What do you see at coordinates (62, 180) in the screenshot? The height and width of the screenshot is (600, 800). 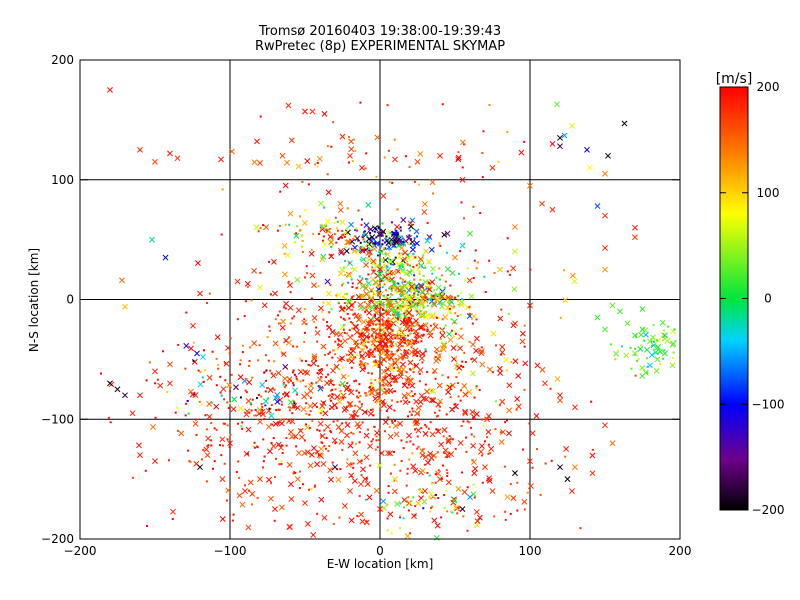 I see `y-tick-label: 100` at bounding box center [62, 180].